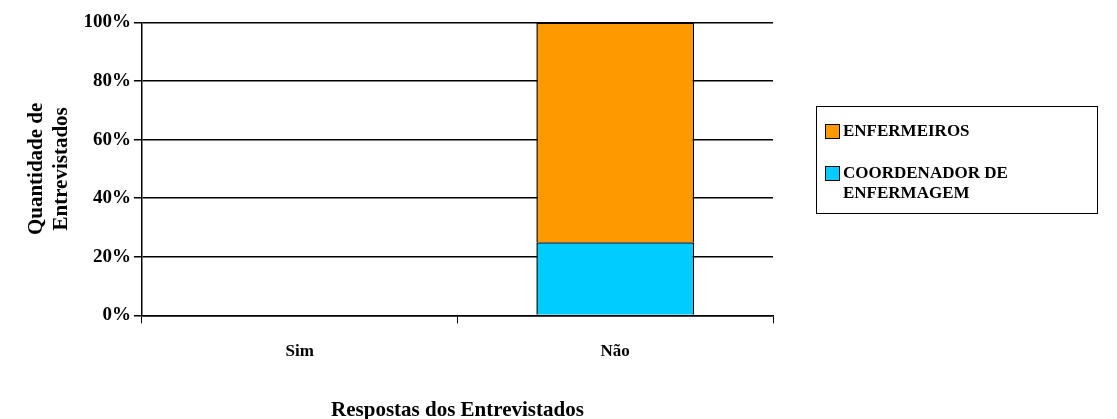 The height and width of the screenshot is (419, 1117). Describe the element at coordinates (111, 138) in the screenshot. I see `y-tick-label: 60%` at that location.